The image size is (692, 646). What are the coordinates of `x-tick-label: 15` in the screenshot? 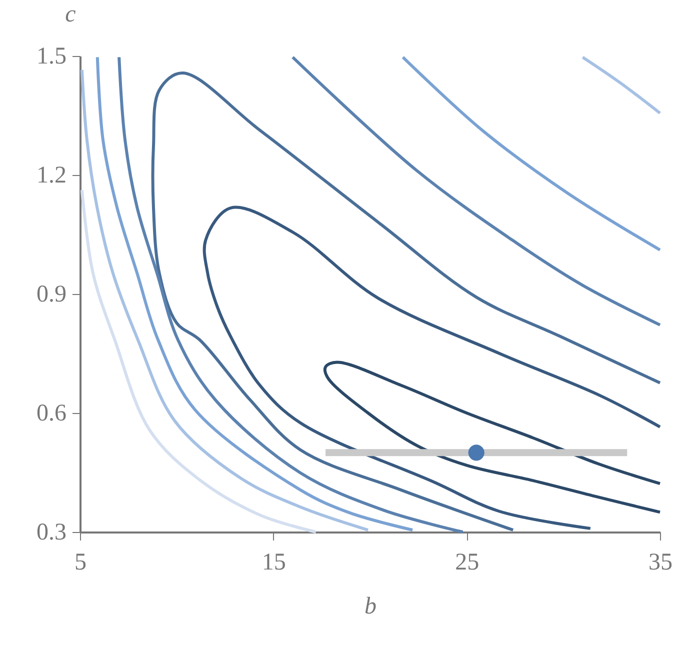 It's located at (274, 563).